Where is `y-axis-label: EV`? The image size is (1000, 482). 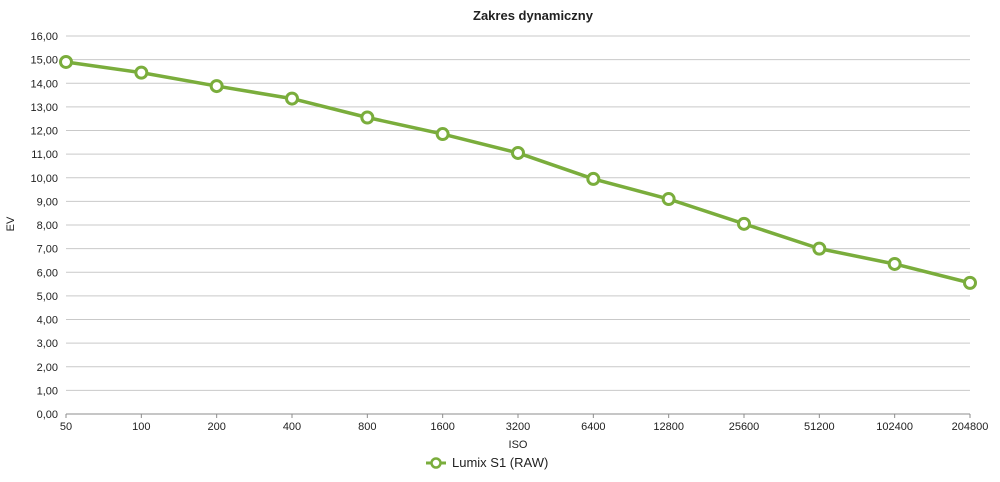 y-axis-label: EV is located at coordinates (11, 223).